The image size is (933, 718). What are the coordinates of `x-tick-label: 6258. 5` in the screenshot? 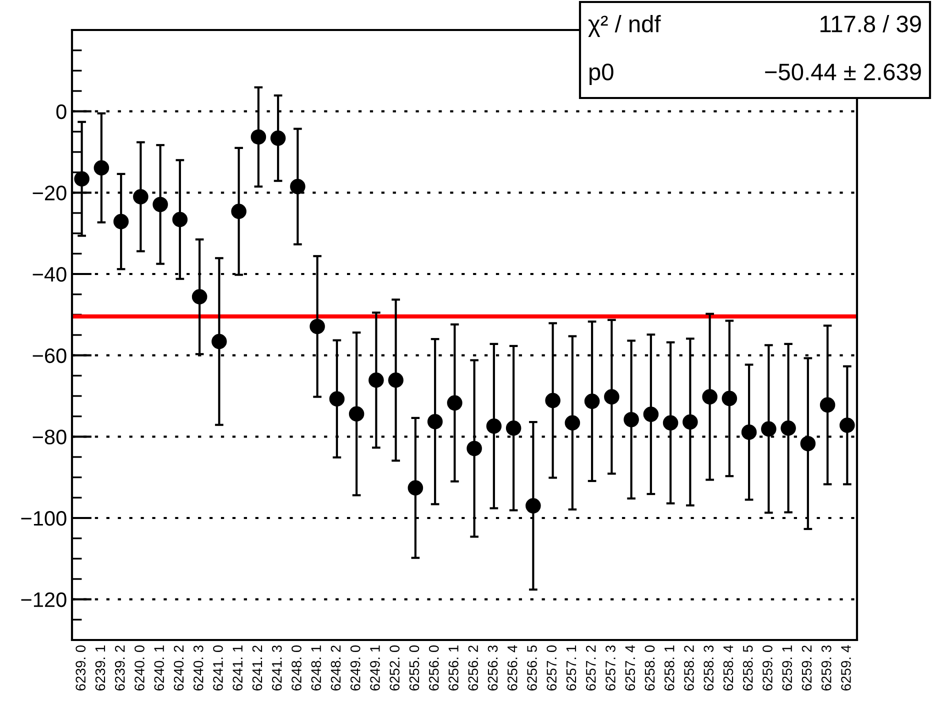 It's located at (747, 667).